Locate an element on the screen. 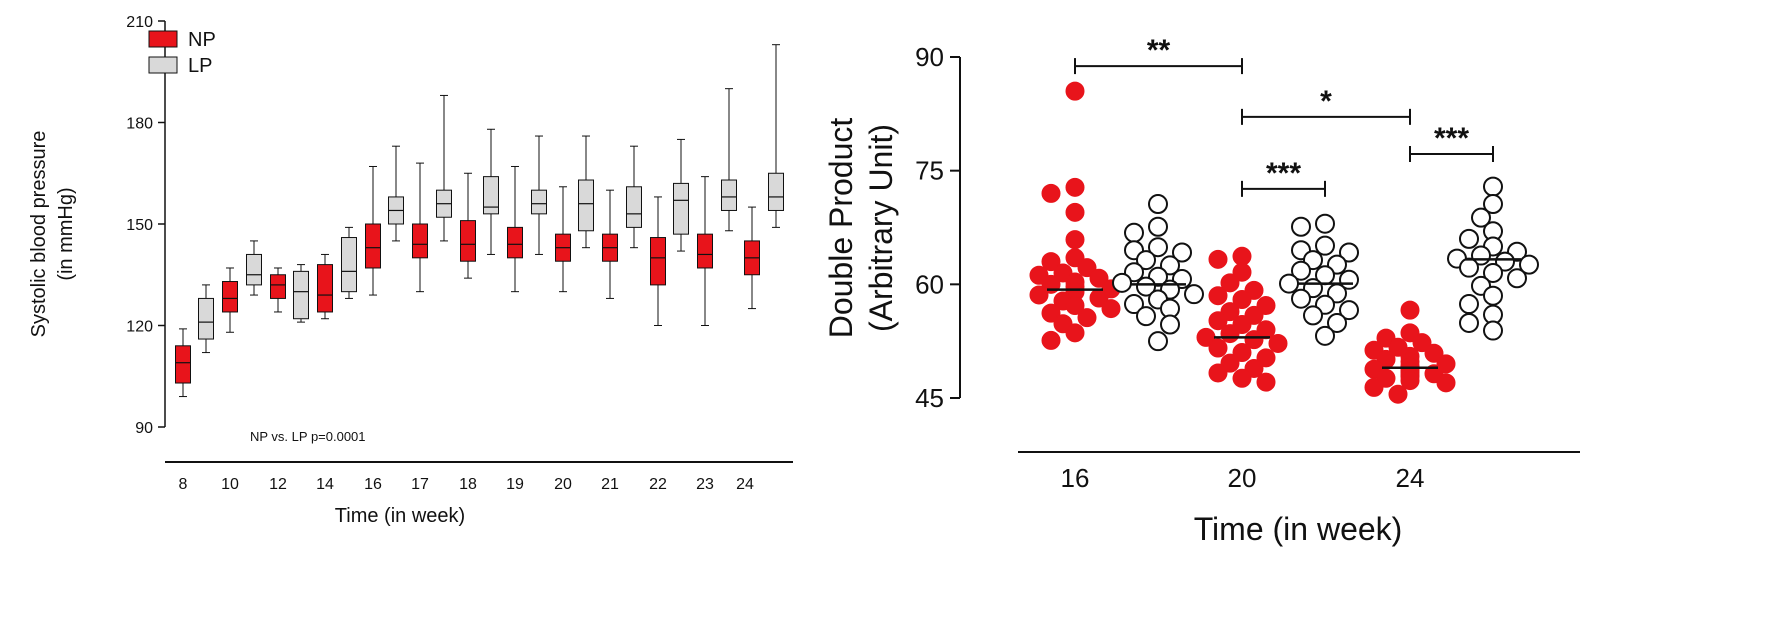 This screenshot has width=1780, height=632. left-y-tick-label-3: 180 is located at coordinates (139, 124).